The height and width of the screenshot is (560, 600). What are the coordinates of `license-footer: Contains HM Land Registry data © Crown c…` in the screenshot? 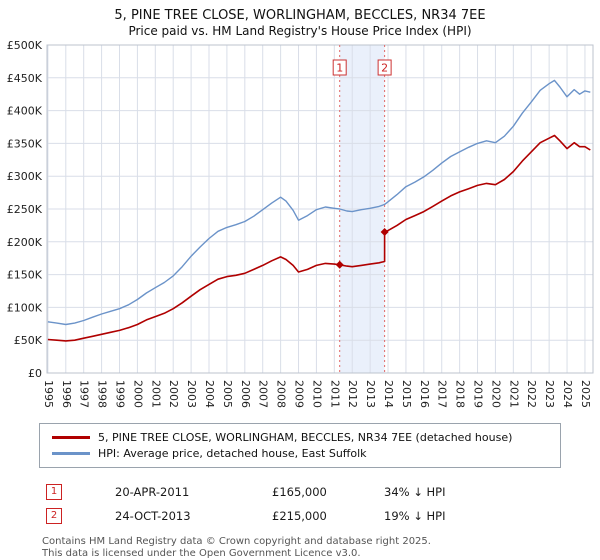 It's located at (321, 548).